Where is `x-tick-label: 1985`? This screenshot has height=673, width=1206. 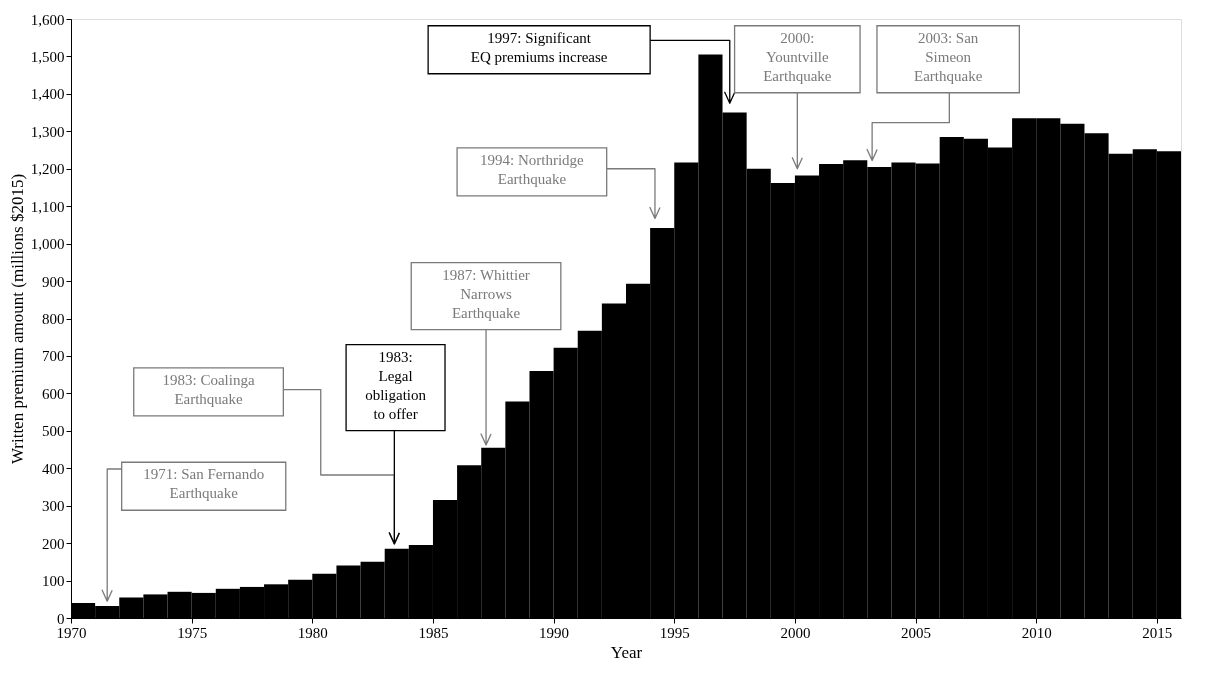 x-tick-label: 1985 is located at coordinates (433, 632).